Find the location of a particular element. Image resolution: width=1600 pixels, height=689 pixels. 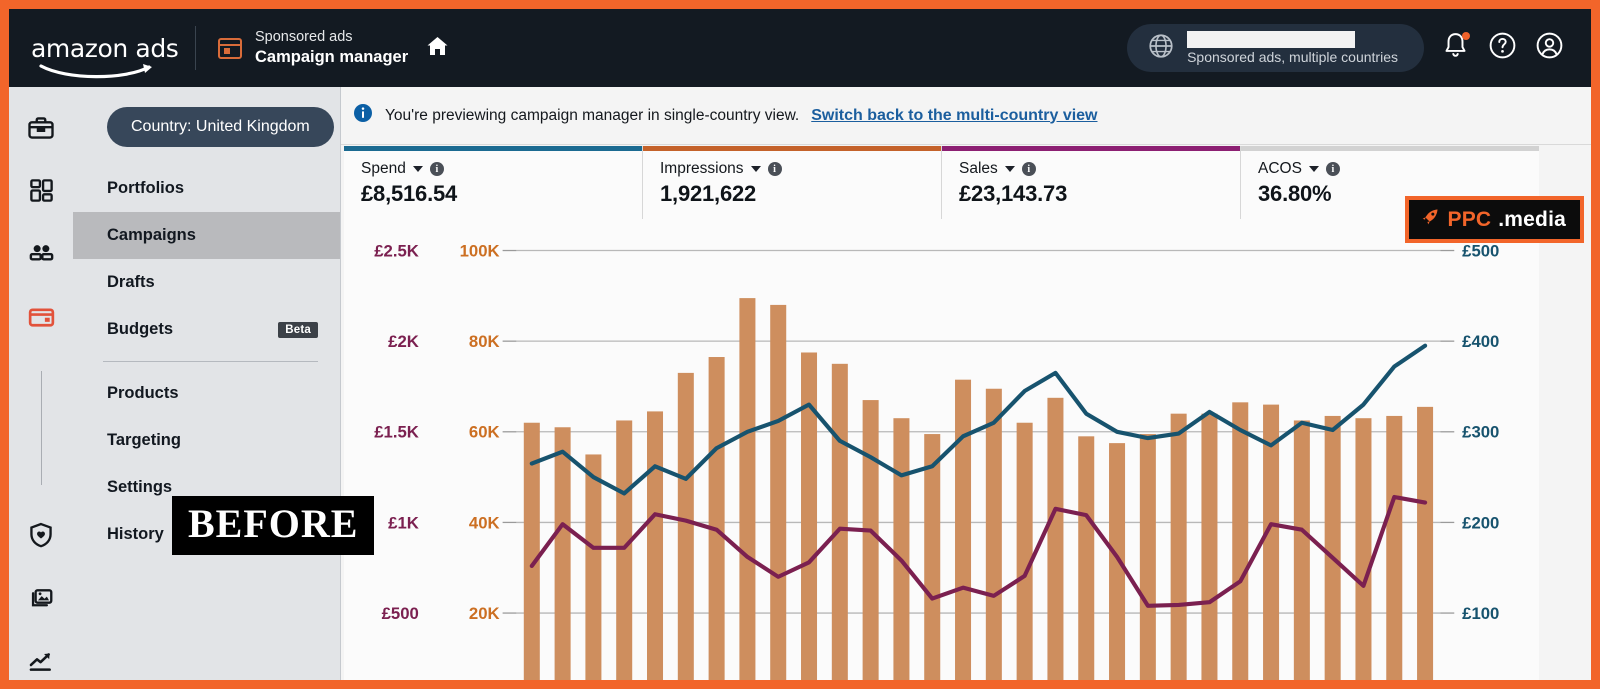

help-icon is located at coordinates (1502, 48).